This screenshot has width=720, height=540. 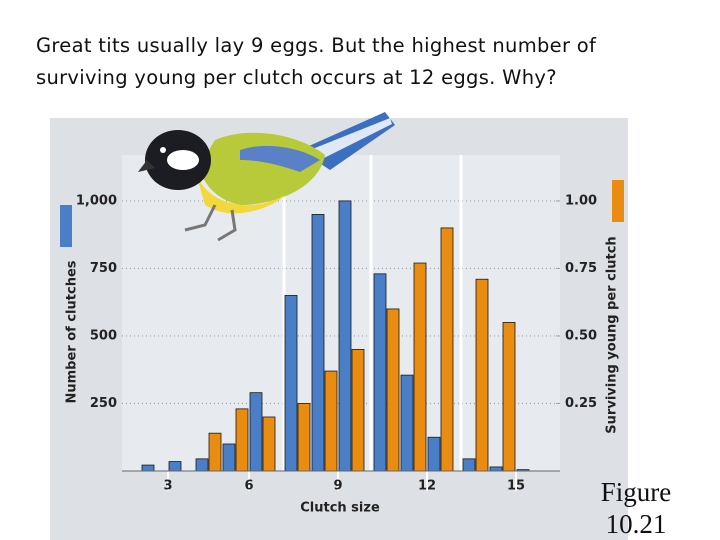 What do you see at coordinates (96, 200) in the screenshot?
I see `y-tick-label: 1,000` at bounding box center [96, 200].